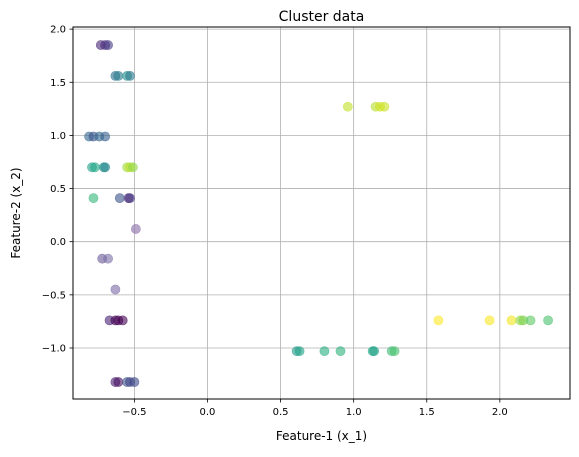 The height and width of the screenshot is (457, 579). I want to click on x-tick-label: 0.5, so click(281, 412).